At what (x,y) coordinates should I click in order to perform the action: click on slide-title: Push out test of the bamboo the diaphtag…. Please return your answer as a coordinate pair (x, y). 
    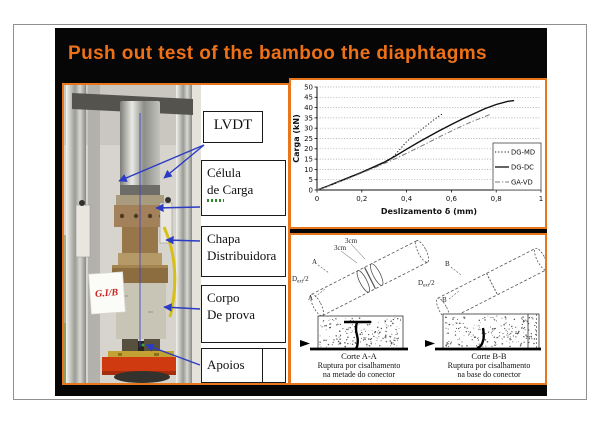
    Looking at the image, I should click on (277, 53).